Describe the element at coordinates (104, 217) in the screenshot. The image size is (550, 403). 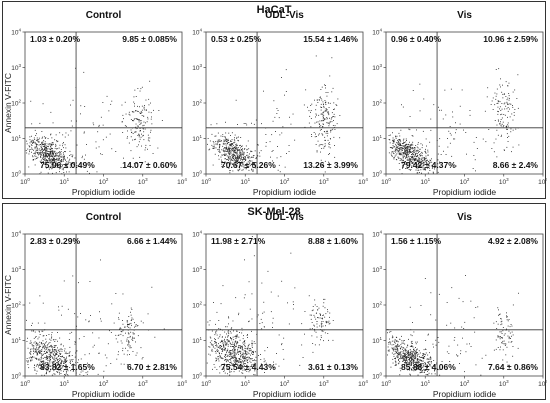
I see `panel-title: Control` at that location.